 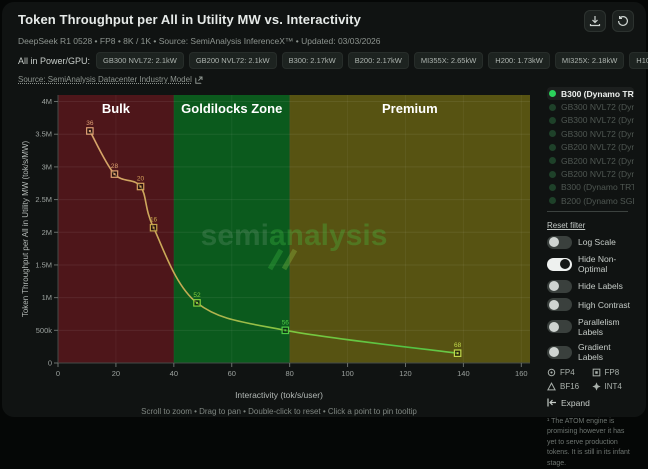 I want to click on collapse-left-icon, so click(x=551, y=402).